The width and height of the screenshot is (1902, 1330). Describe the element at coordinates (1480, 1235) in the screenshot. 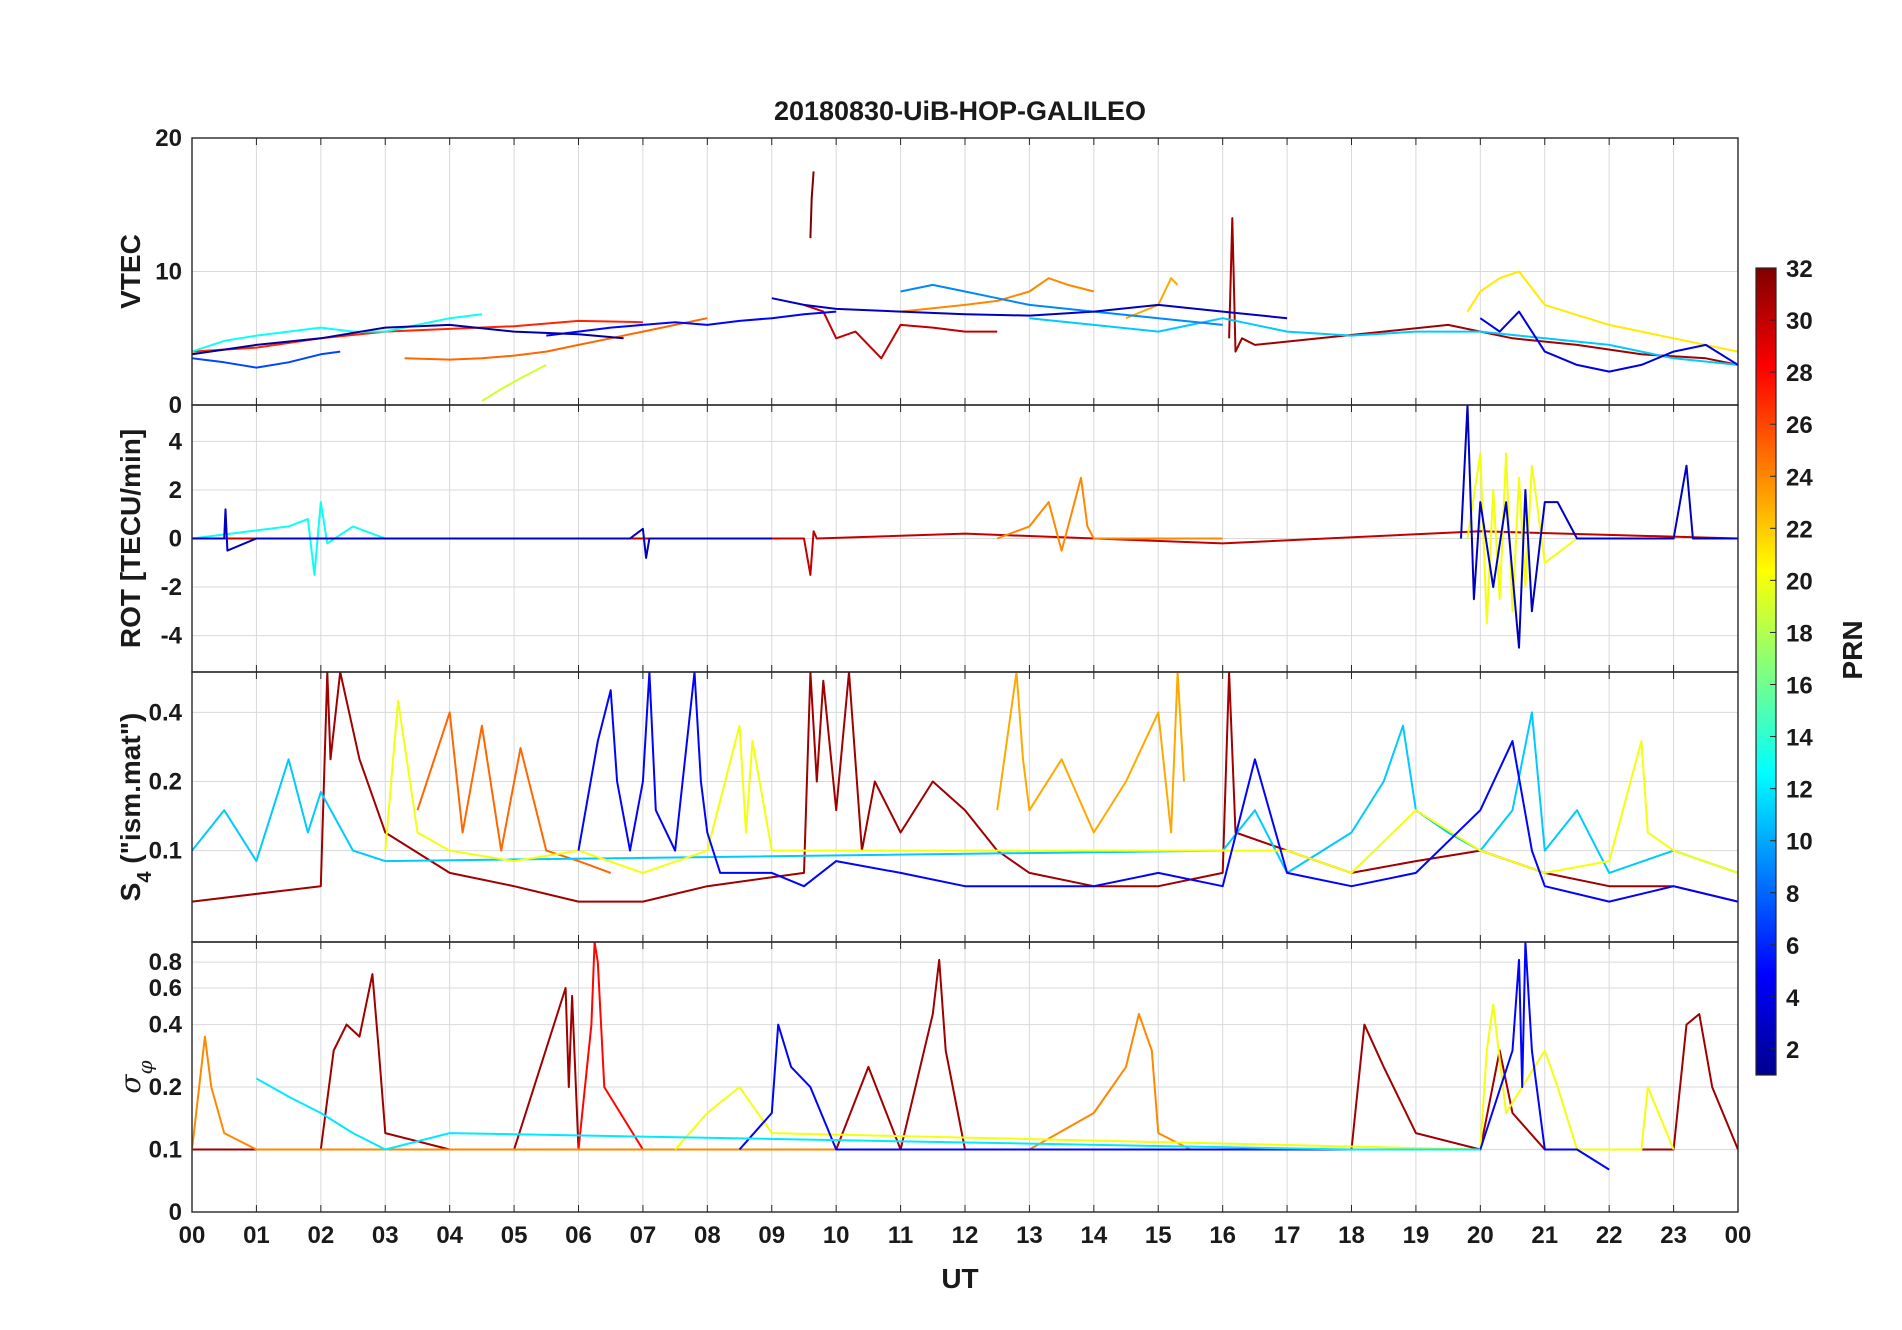

I see `x-tick-label: 20` at that location.